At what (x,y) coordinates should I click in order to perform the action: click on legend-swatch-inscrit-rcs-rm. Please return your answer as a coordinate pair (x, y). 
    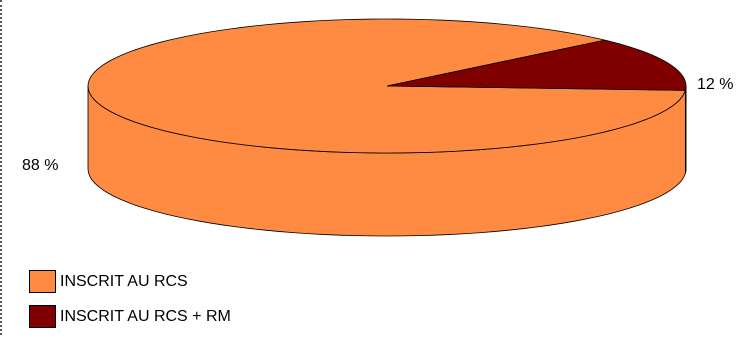
    Looking at the image, I should click on (42, 316).